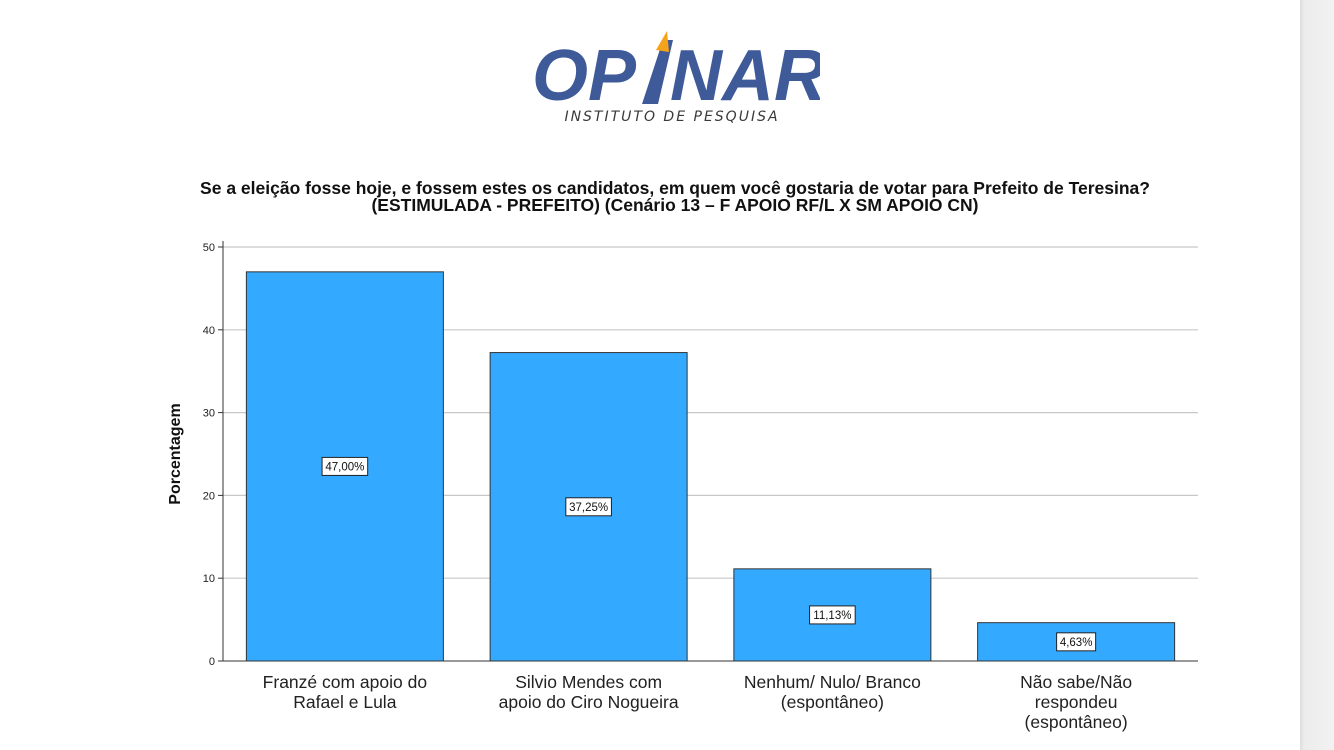  Describe the element at coordinates (832, 682) in the screenshot. I see `category-label: Nenhum/ Nulo/ Branco` at that location.